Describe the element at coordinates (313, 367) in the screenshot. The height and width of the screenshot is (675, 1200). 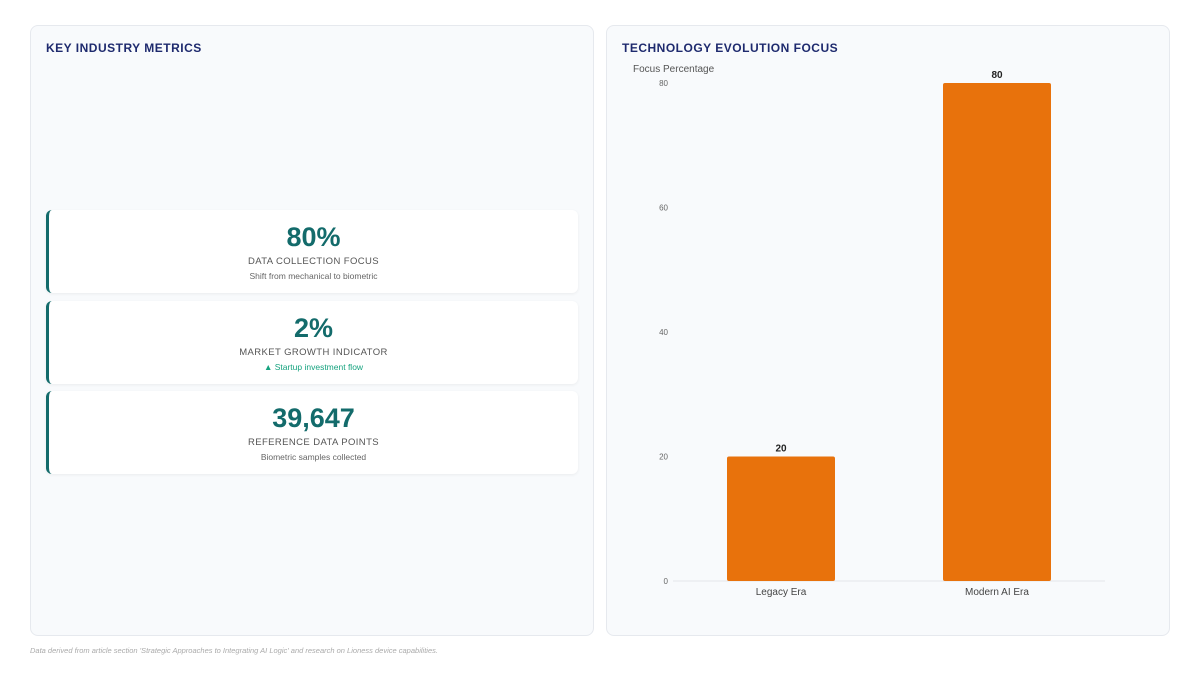
I see `metric-subtext-trend: ▲ Startup investment flow` at that location.